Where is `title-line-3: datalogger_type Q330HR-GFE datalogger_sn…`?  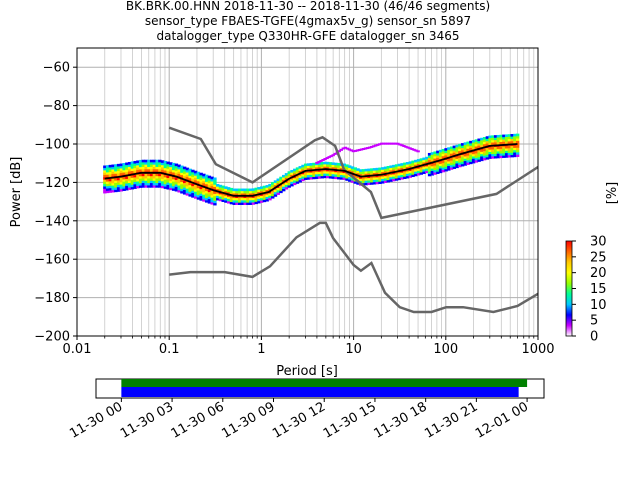
title-line-3: datalogger_type Q330HR-GFE datalogger_sn… is located at coordinates (308, 36).